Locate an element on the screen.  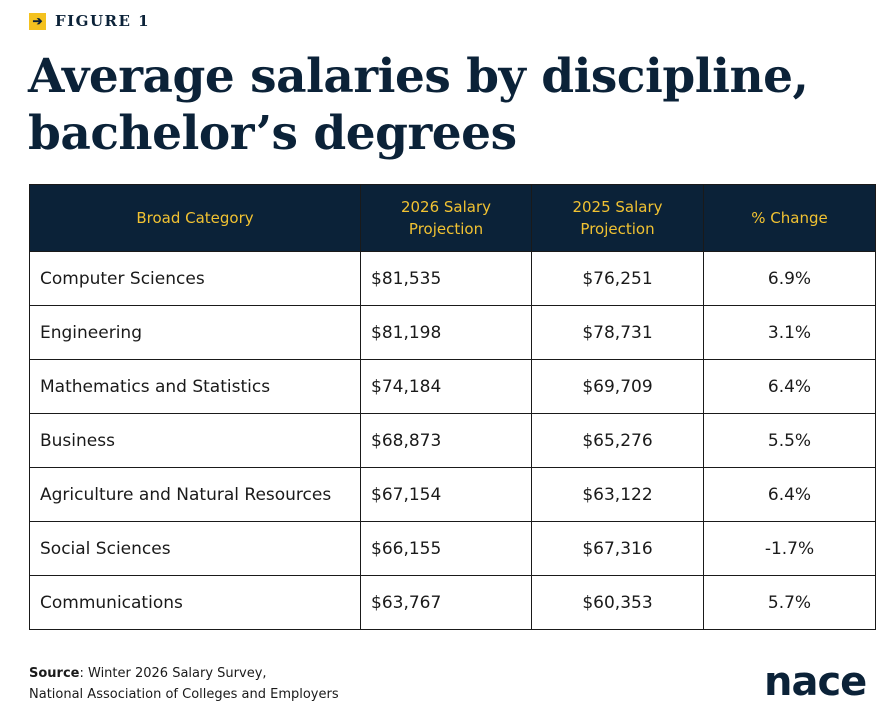
salary-2025-cell: $76,251 is located at coordinates (617, 278).